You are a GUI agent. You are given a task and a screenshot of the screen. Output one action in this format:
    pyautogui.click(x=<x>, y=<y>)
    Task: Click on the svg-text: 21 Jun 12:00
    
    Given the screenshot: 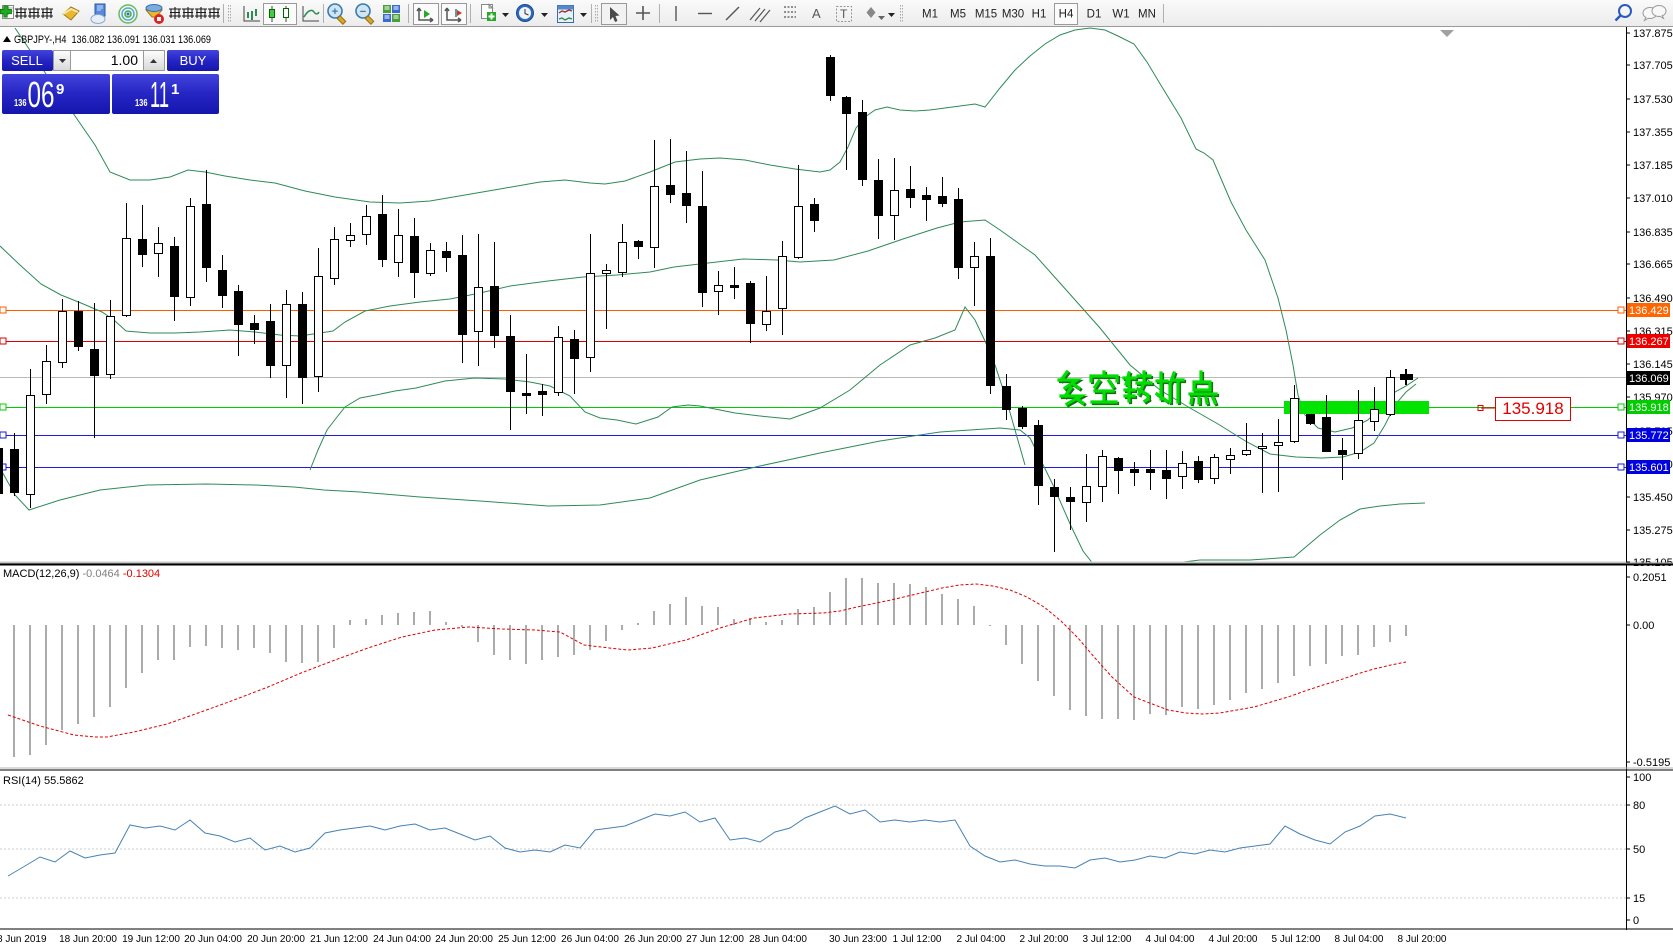 What is the action you would take?
    pyautogui.click(x=339, y=939)
    